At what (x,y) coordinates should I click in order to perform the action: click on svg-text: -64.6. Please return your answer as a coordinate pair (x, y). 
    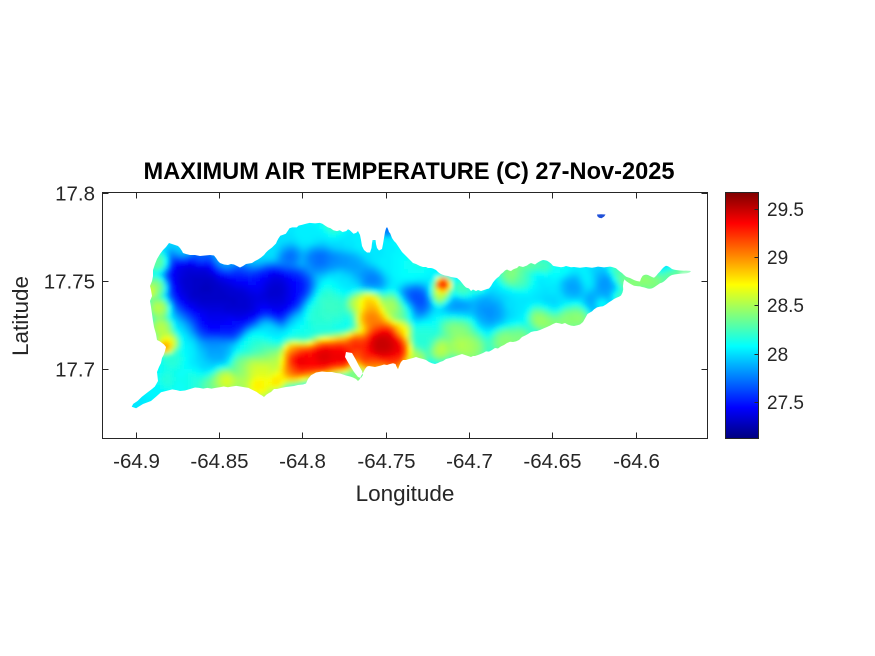
    Looking at the image, I should click on (636, 461).